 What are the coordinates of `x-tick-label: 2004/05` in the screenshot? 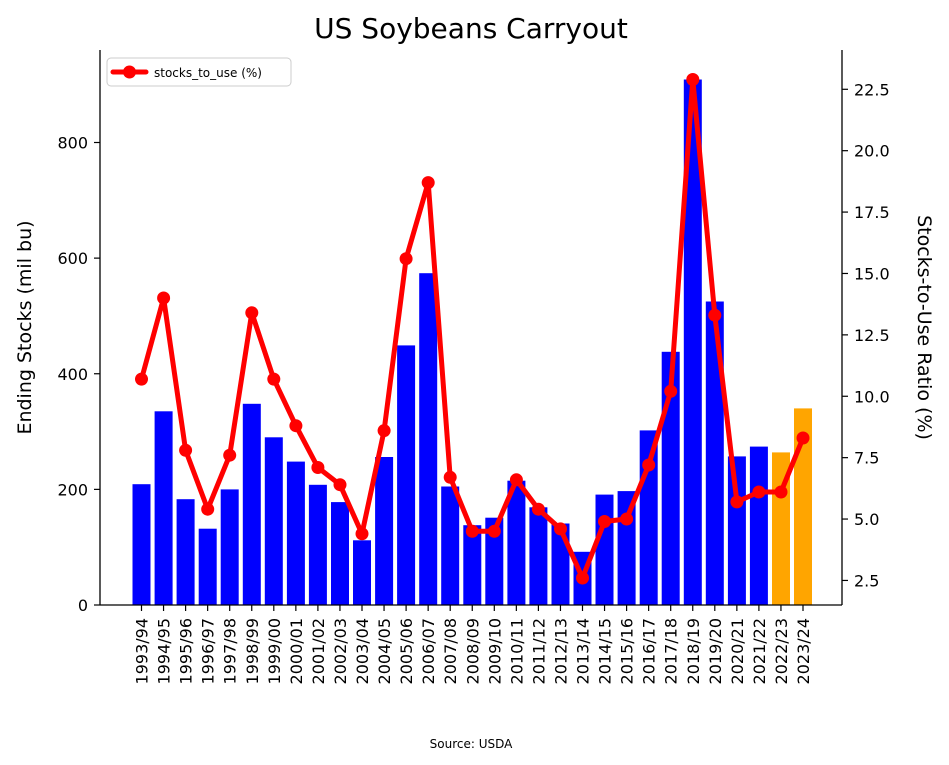 It's located at (384, 651).